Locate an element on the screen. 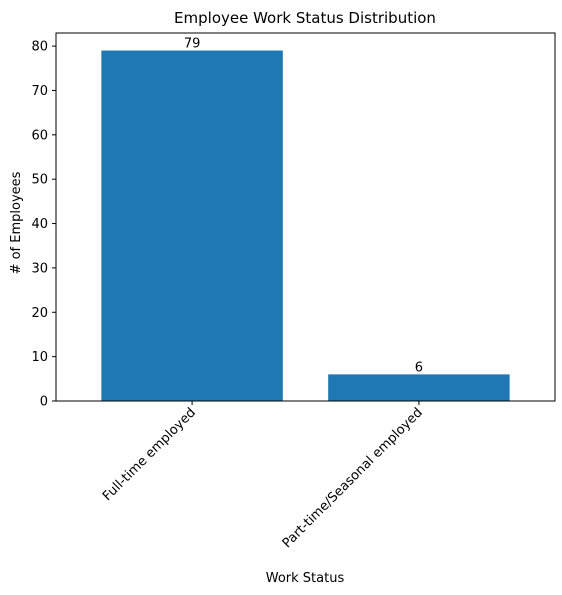 Image resolution: width=562 pixels, height=595 pixels. y-tick-label-3: 30 is located at coordinates (39, 268).